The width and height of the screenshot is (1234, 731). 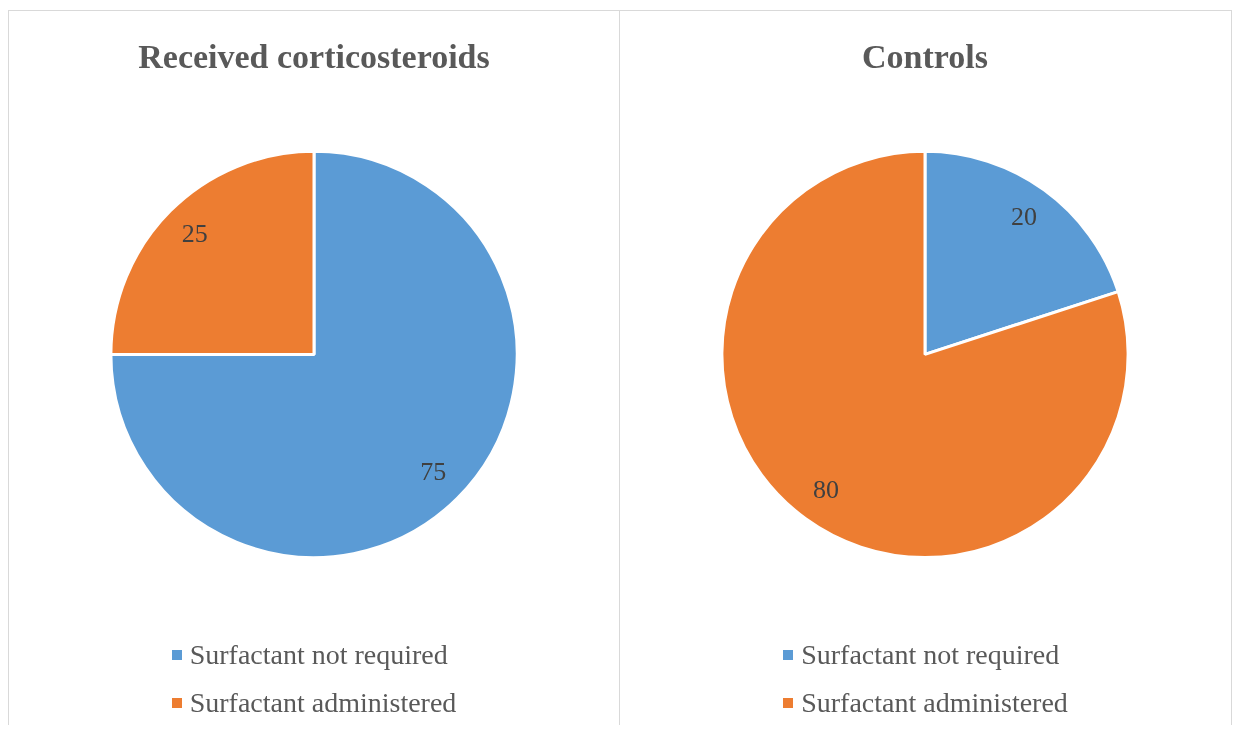 What do you see at coordinates (925, 57) in the screenshot?
I see `chart-title: Controls` at bounding box center [925, 57].